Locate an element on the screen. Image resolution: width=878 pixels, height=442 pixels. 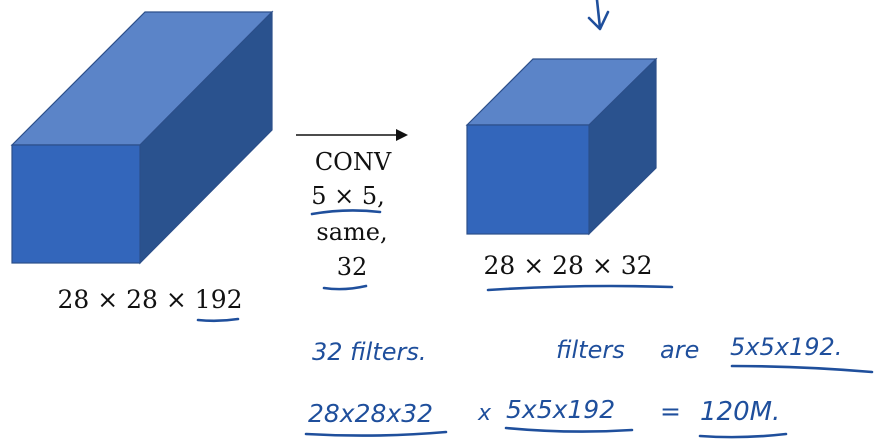
input-channels-underline is located at coordinates (218, 320).